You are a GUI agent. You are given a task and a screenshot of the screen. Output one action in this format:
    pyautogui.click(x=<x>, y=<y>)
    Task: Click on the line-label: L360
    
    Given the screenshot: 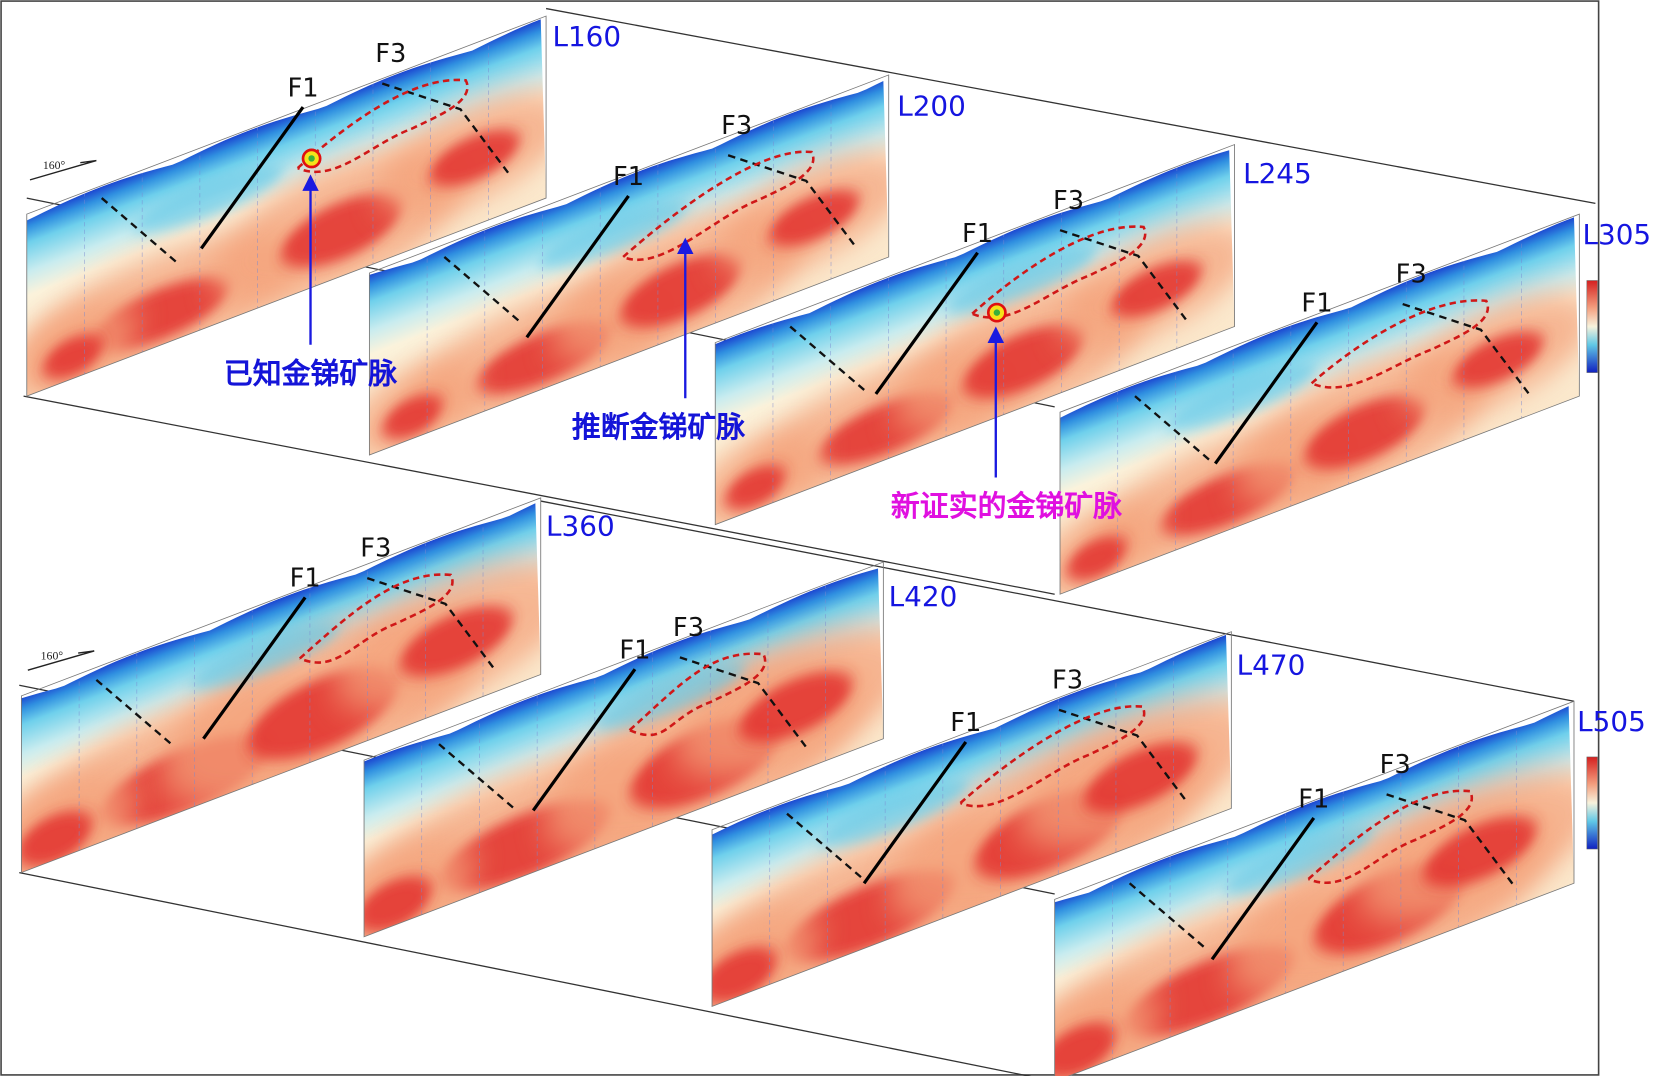 What is the action you would take?
    pyautogui.click(x=580, y=525)
    